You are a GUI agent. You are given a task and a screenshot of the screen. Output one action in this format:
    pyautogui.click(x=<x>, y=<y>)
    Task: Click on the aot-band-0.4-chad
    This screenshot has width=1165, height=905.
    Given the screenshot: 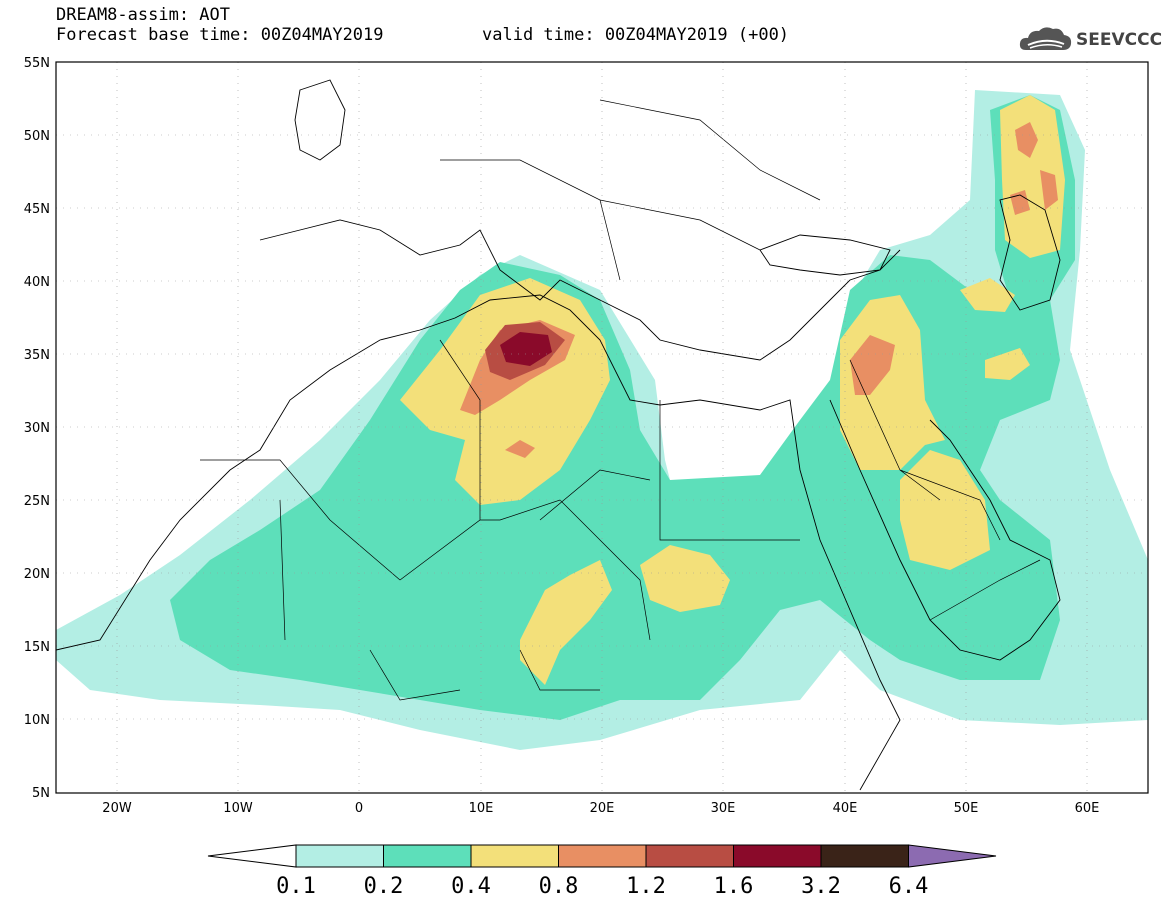 What is the action you would take?
    pyautogui.click(x=566, y=622)
    